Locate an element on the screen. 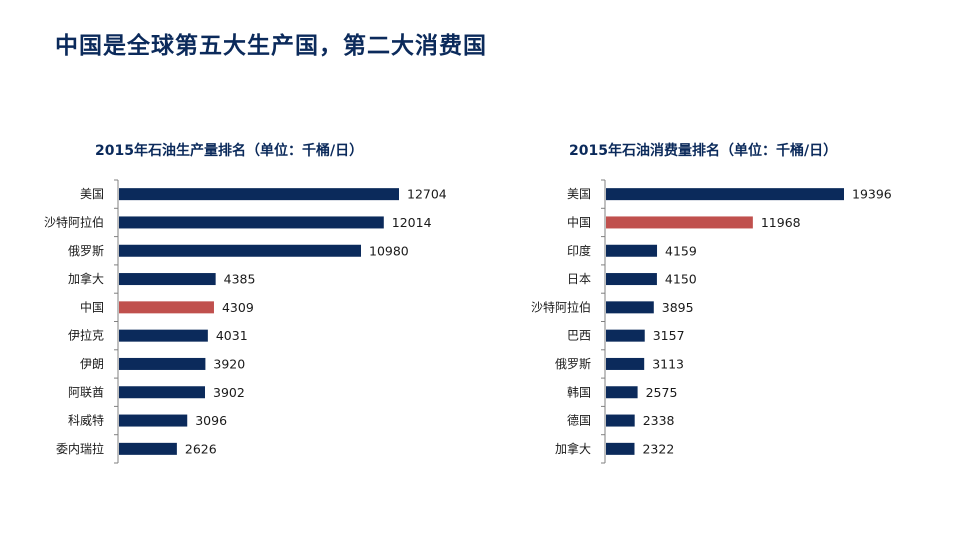 The width and height of the screenshot is (960, 540). consumption-category-label: 中国 is located at coordinates (579, 221).